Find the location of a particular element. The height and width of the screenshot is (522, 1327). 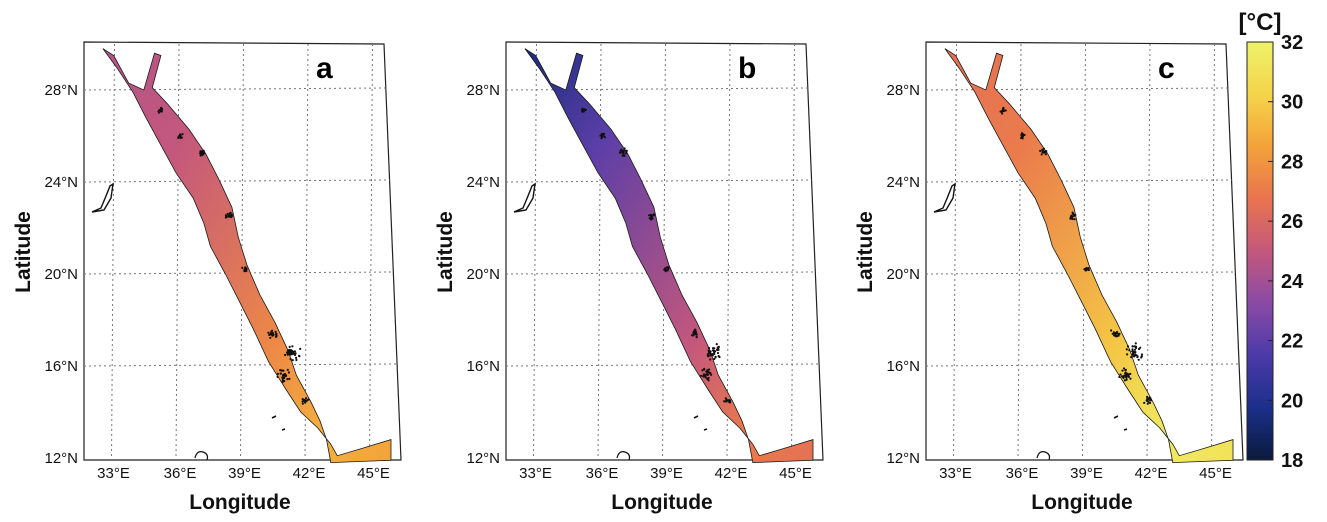

colorbar-tick-label: 24 is located at coordinates (1292, 282).